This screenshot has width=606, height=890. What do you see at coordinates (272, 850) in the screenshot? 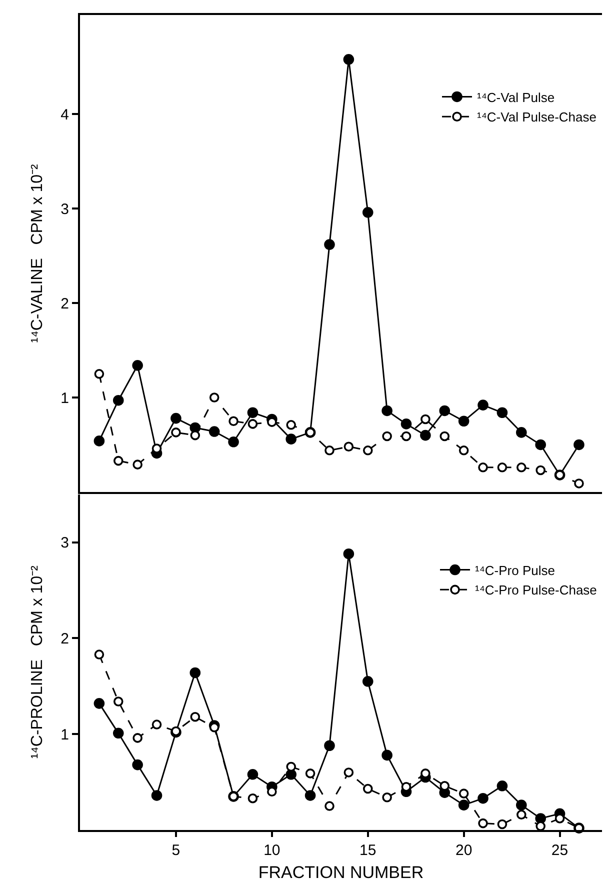
I see `x-tick-label: 10` at bounding box center [272, 850].